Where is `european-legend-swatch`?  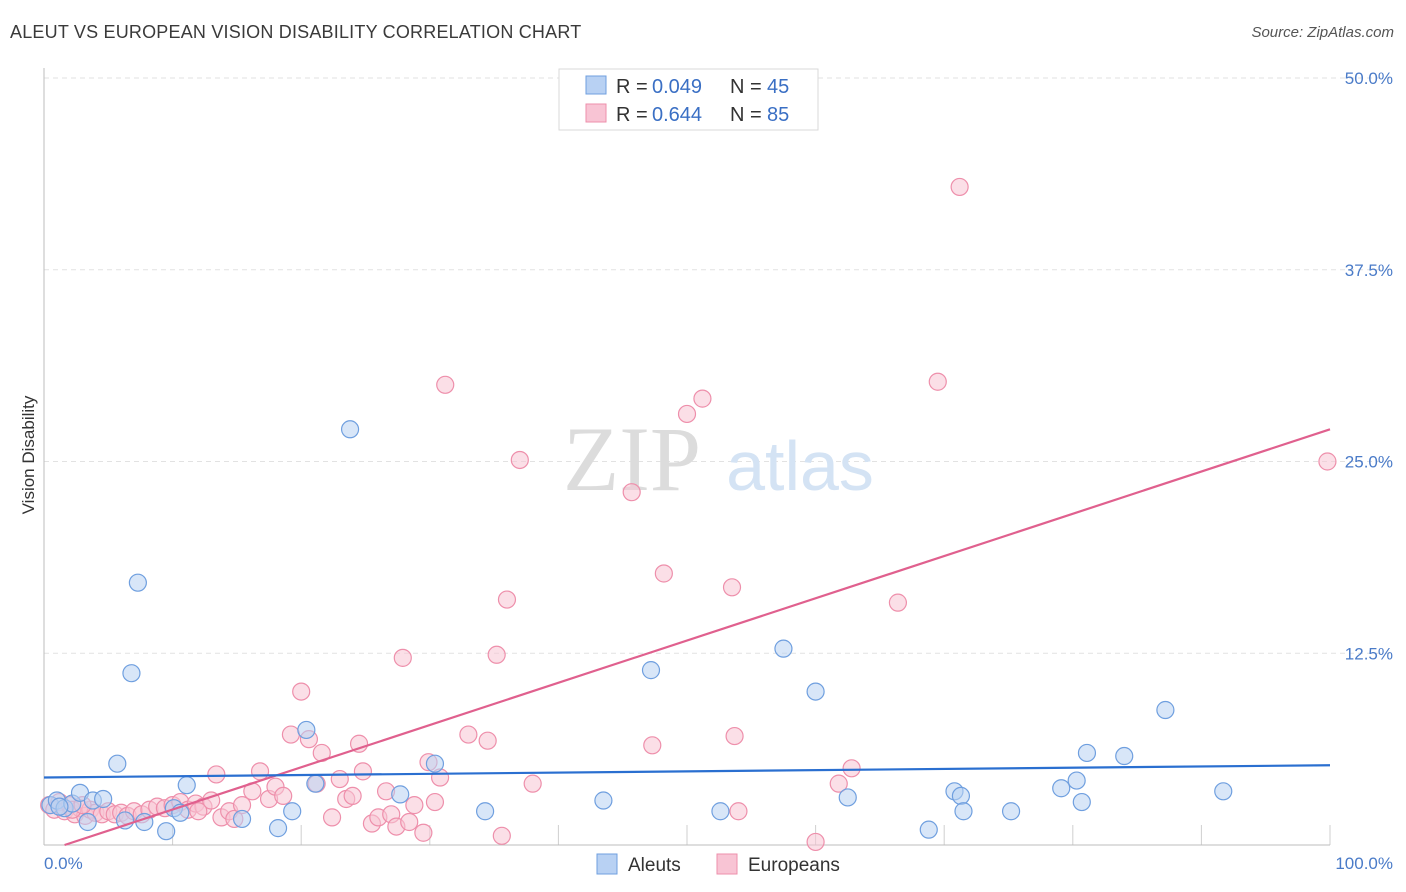
european-legend-swatch is located at coordinates (596, 113).